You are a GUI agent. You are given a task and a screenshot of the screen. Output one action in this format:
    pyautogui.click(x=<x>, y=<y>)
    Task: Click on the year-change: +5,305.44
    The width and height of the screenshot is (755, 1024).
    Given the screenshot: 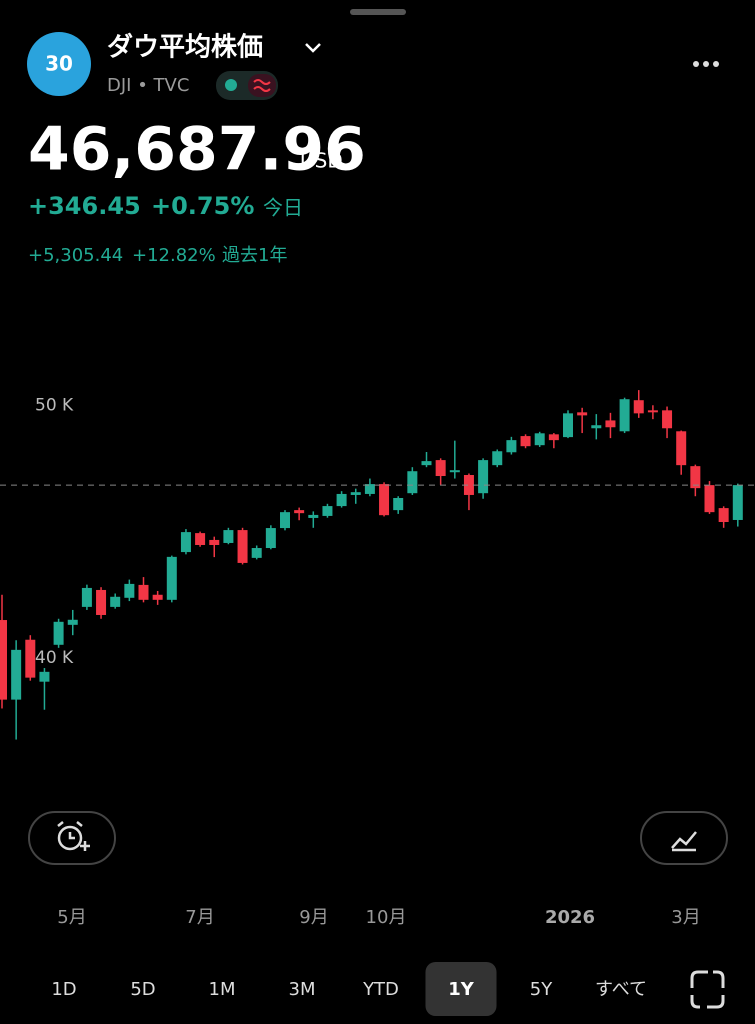 What is the action you would take?
    pyautogui.click(x=75, y=255)
    